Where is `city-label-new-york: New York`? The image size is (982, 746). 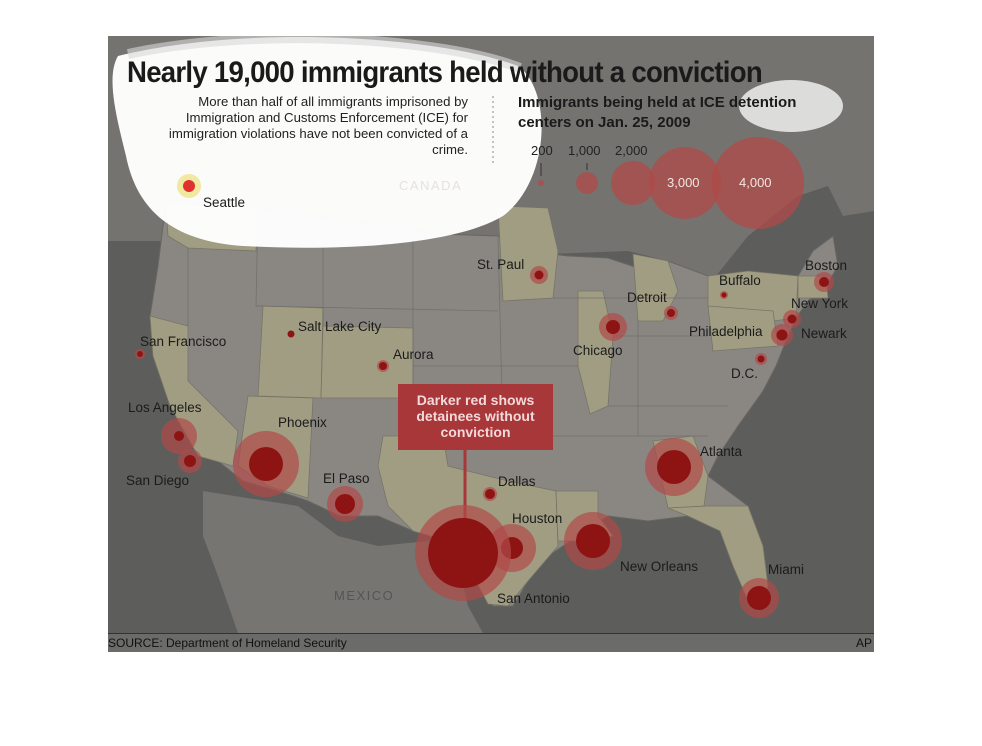
city-label-new-york: New York is located at coordinates (820, 303).